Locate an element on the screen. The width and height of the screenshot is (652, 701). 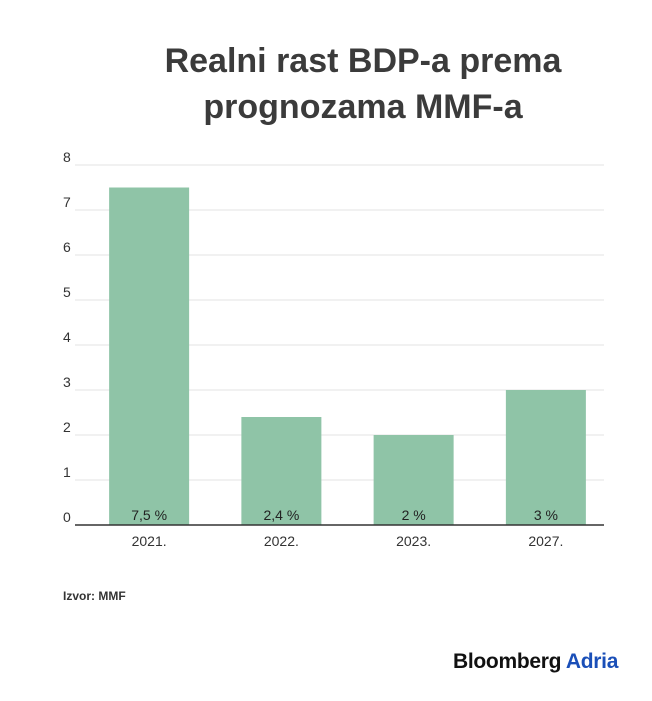
y-tick-label: 6 is located at coordinates (67, 247).